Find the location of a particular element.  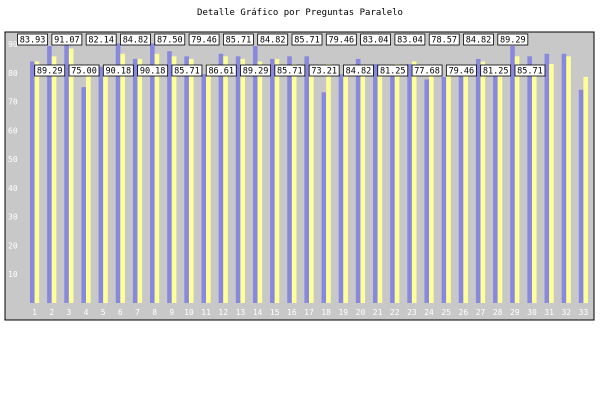

x-tick-1: 1 is located at coordinates (34, 312).